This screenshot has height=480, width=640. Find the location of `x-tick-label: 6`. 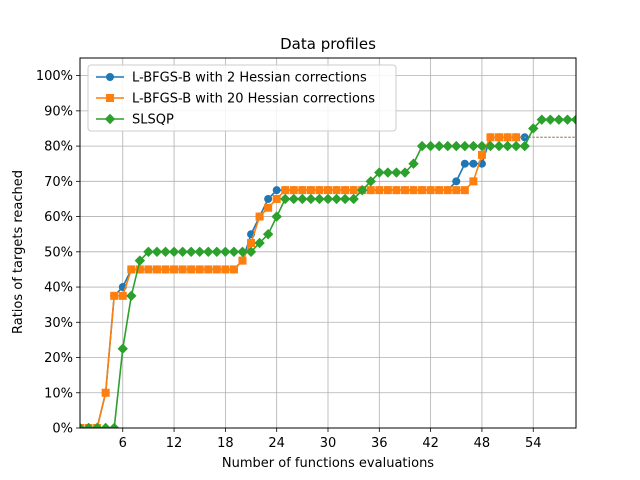

x-tick-label: 6 is located at coordinates (123, 443).